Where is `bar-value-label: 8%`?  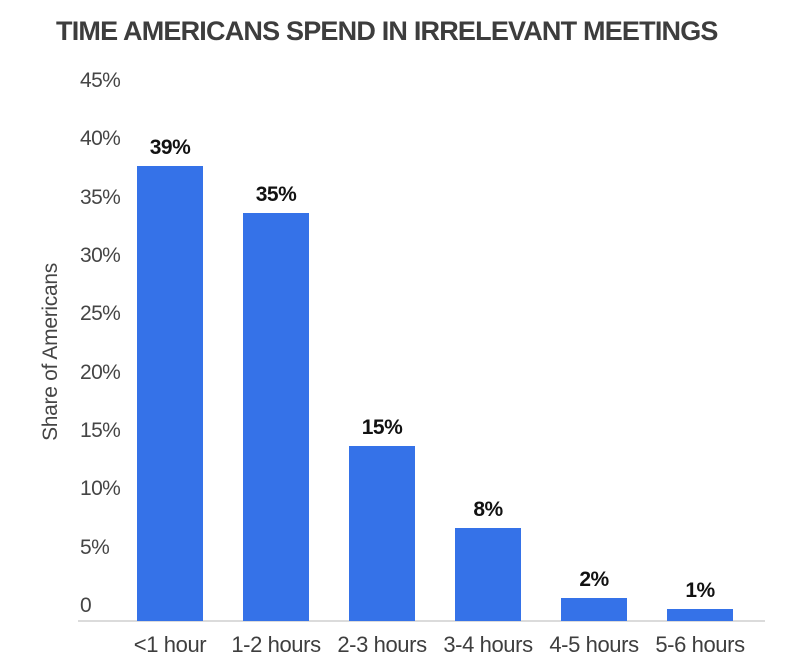
bar-value-label: 8% is located at coordinates (488, 509).